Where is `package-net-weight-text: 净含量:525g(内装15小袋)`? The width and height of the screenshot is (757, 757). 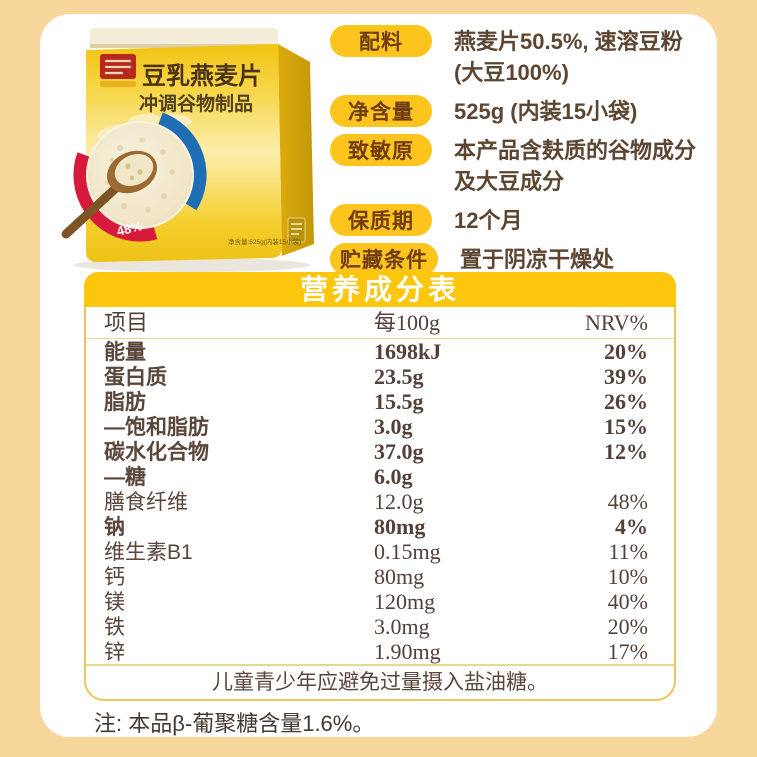
package-net-weight-text: 净含量:525g(内装15小袋) is located at coordinates (264, 241).